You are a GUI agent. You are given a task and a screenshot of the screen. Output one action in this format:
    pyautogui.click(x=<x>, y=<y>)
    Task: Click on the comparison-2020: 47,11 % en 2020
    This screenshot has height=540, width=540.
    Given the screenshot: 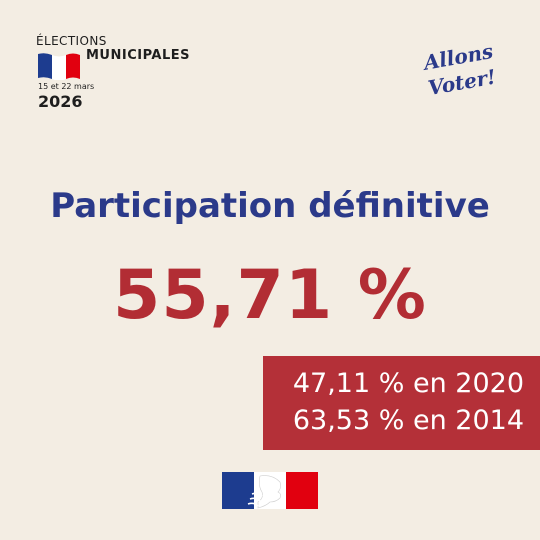 What is the action you would take?
    pyautogui.click(x=408, y=383)
    